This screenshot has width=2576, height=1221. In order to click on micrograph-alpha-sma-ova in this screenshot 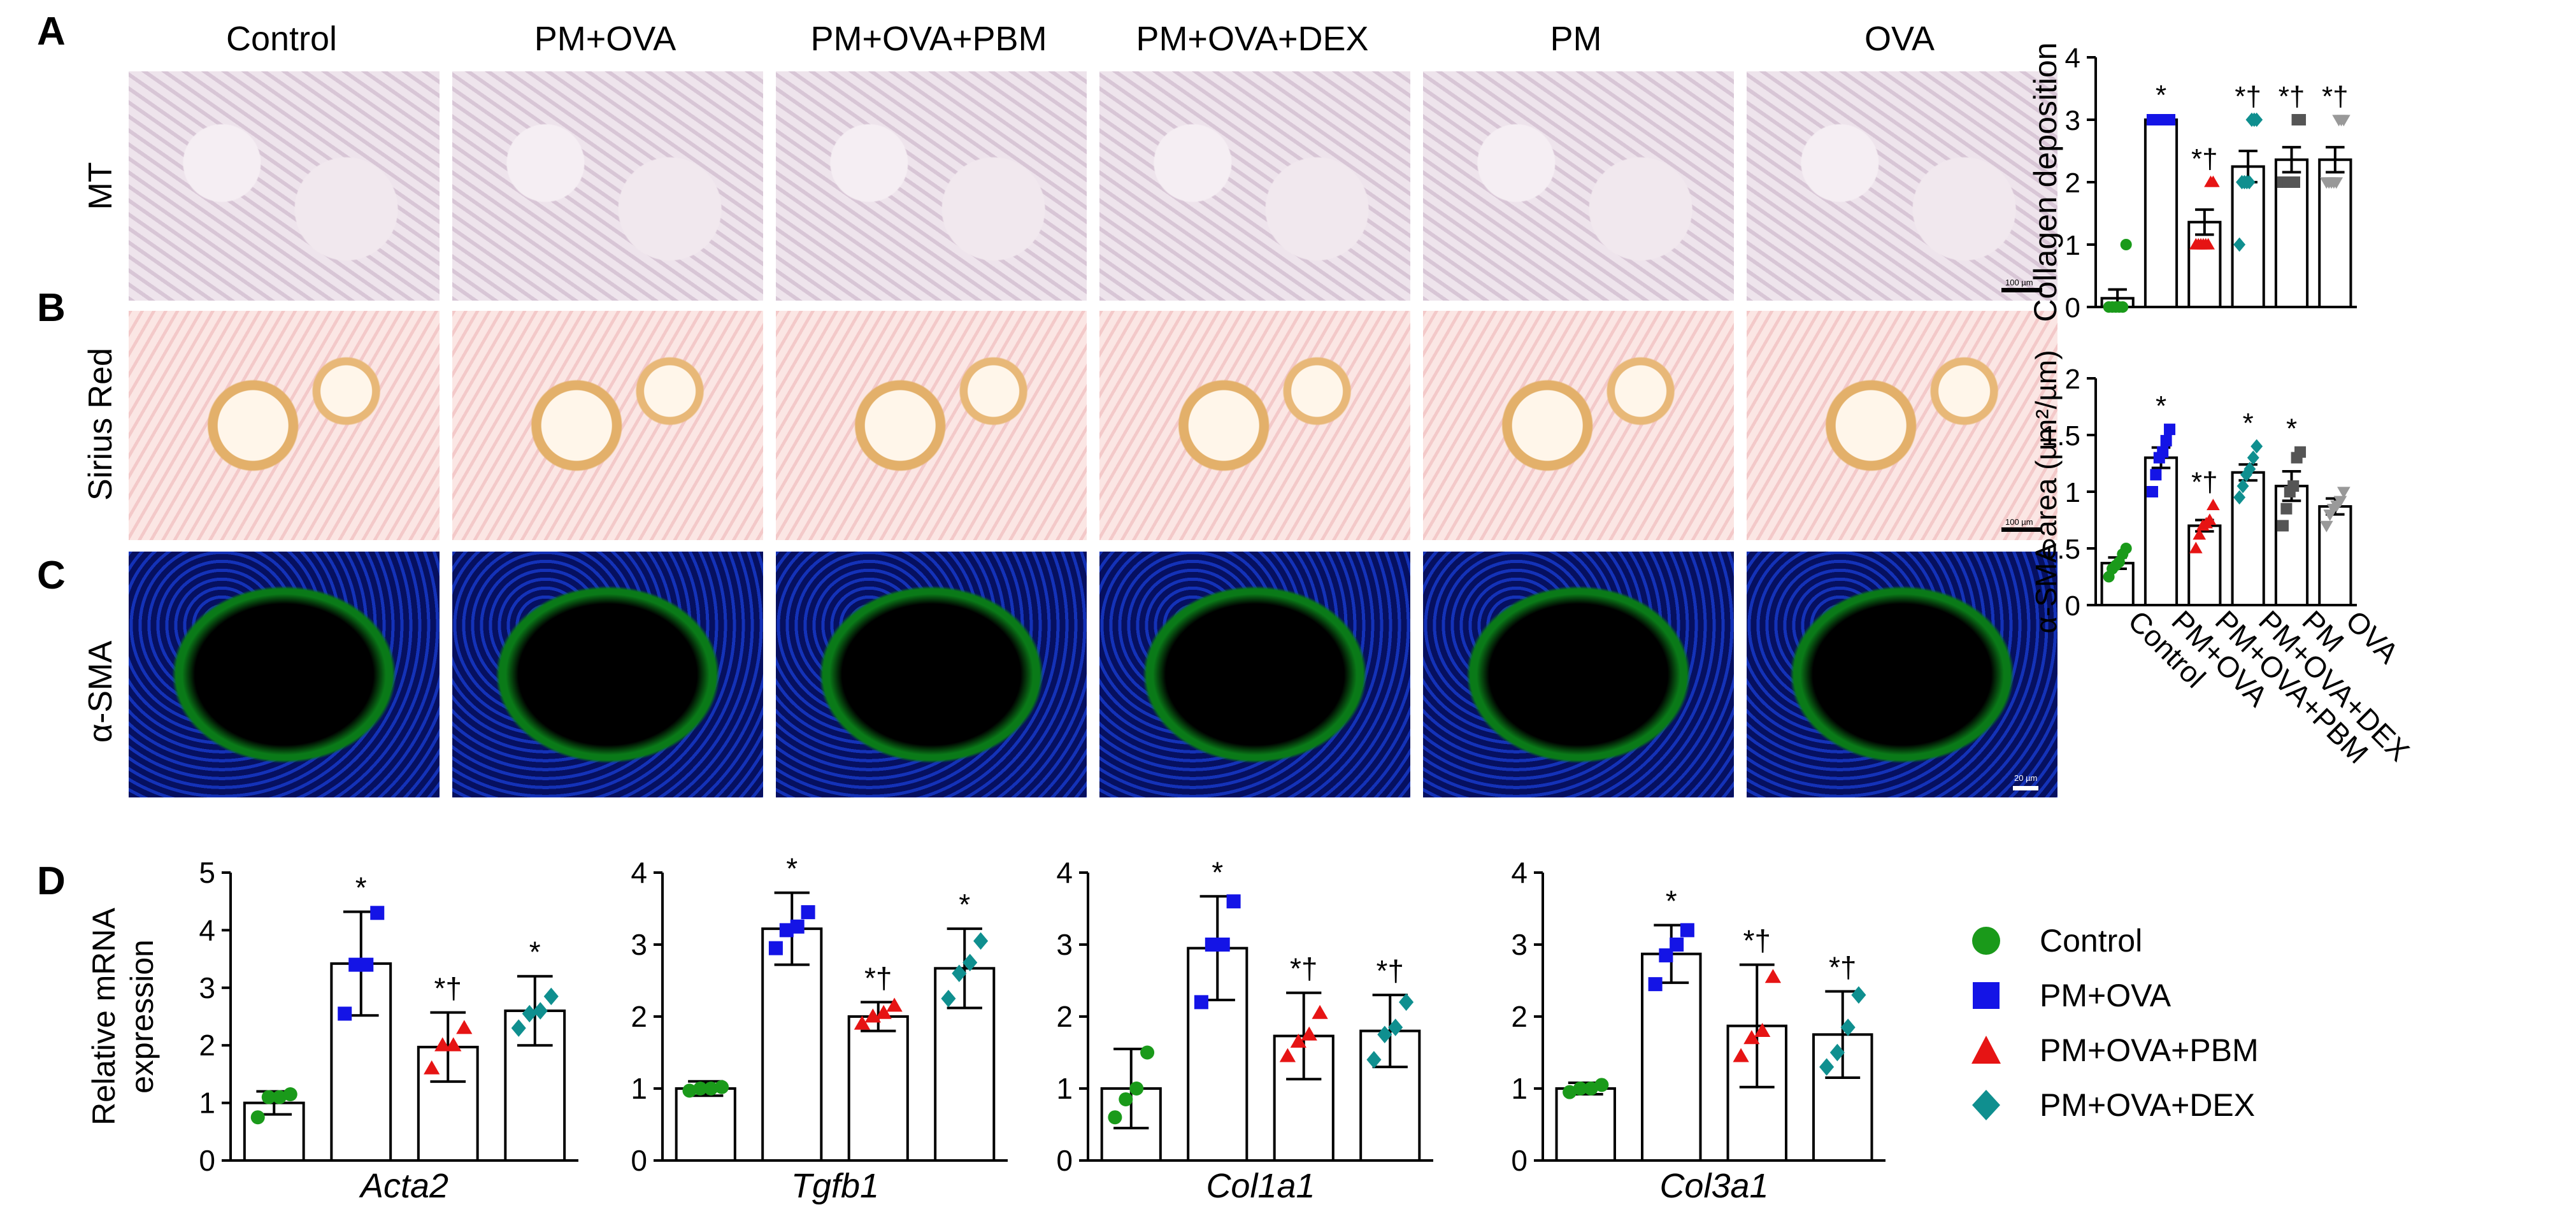, I will do `click(1902, 674)`.